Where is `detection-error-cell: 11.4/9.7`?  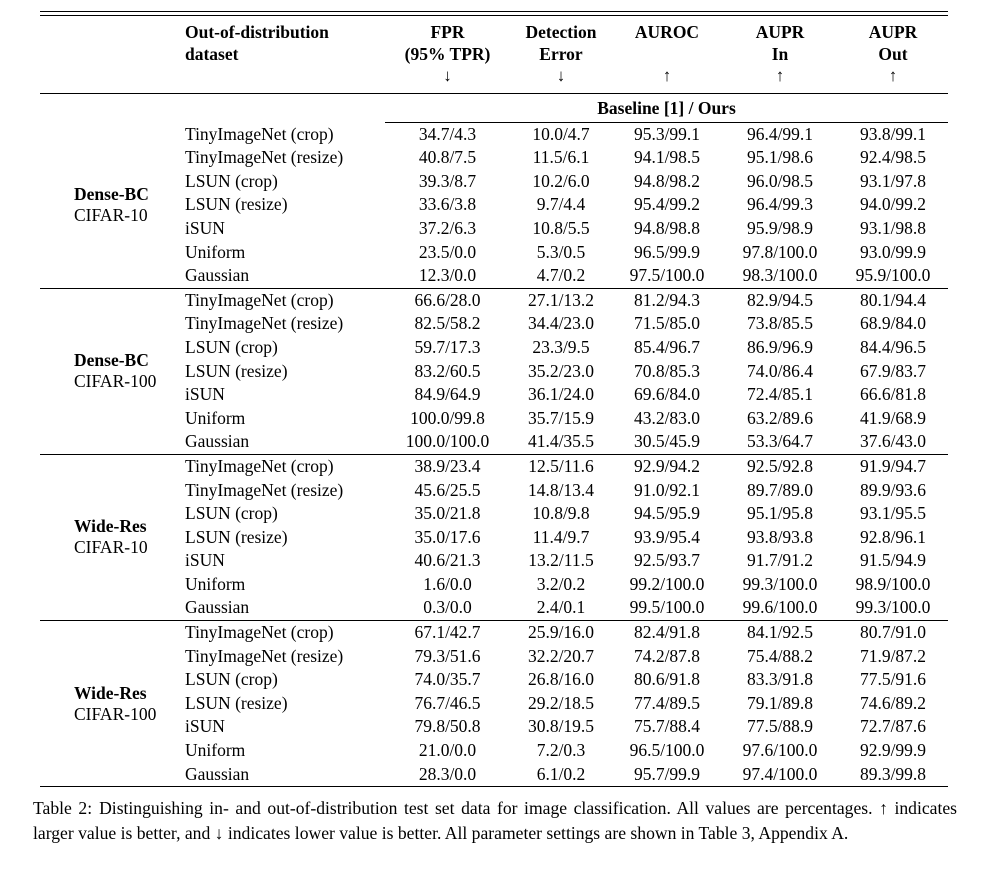 detection-error-cell: 11.4/9.7 is located at coordinates (561, 536).